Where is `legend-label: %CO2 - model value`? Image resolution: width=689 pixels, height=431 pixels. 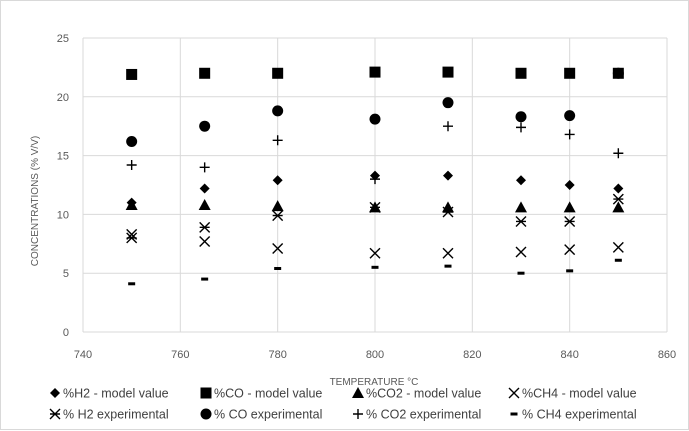 legend-label: %CO2 - model value is located at coordinates (423, 394).